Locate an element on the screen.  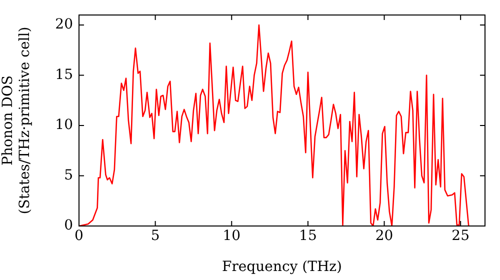
x-tick-label: 5 is located at coordinates (155, 236).